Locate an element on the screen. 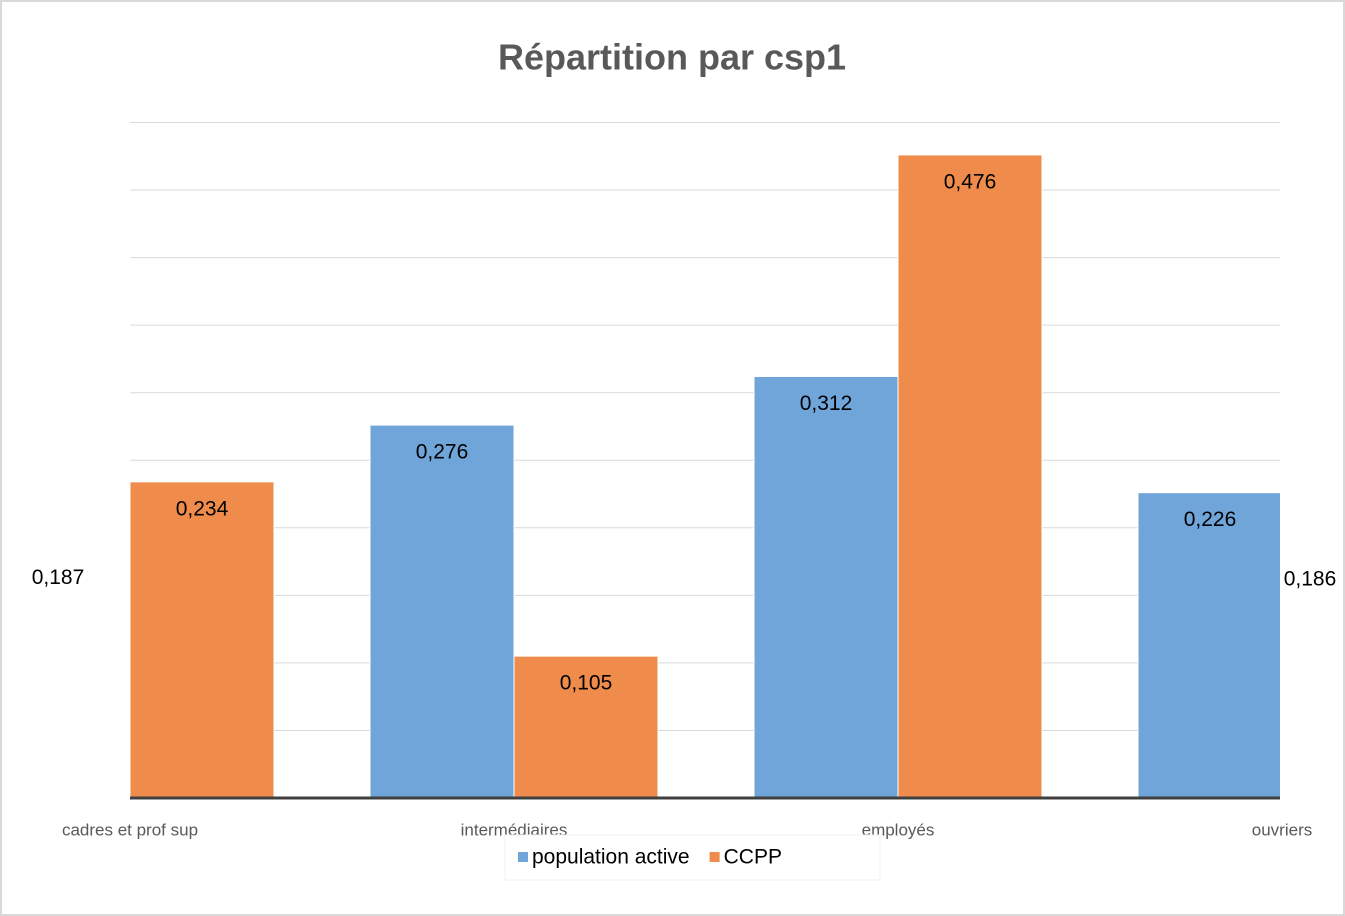  data-label: 0,186 is located at coordinates (1310, 578).